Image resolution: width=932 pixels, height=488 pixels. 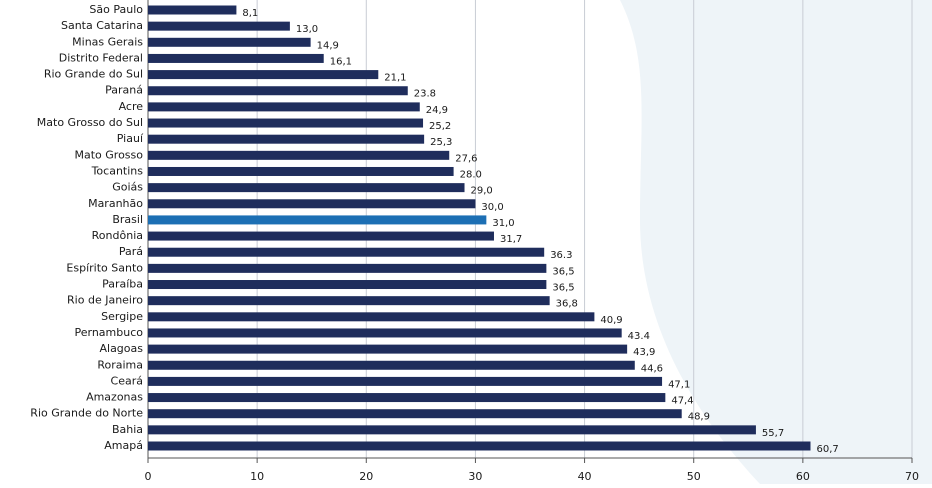 What do you see at coordinates (127, 429) in the screenshot?
I see `y-tick-label: Bahia` at bounding box center [127, 429].